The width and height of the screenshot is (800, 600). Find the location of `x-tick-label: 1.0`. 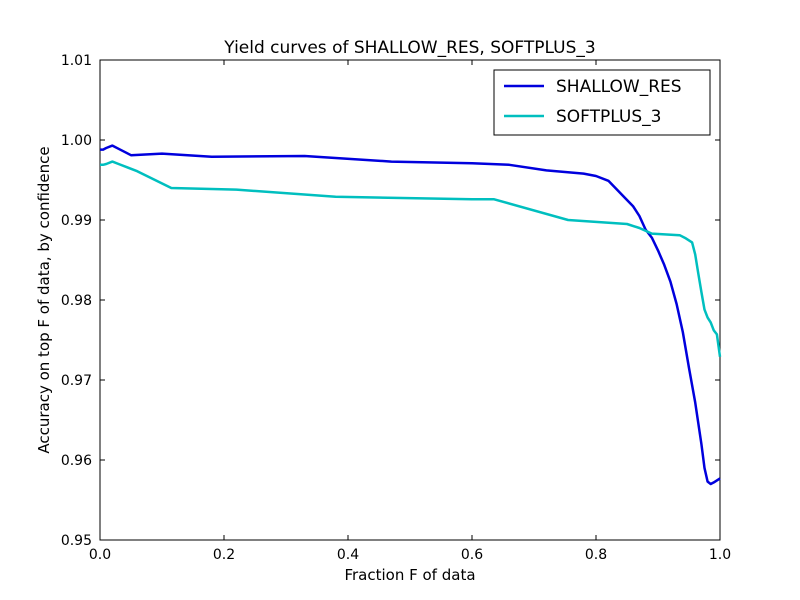

x-tick-label: 1.0 is located at coordinates (720, 555).